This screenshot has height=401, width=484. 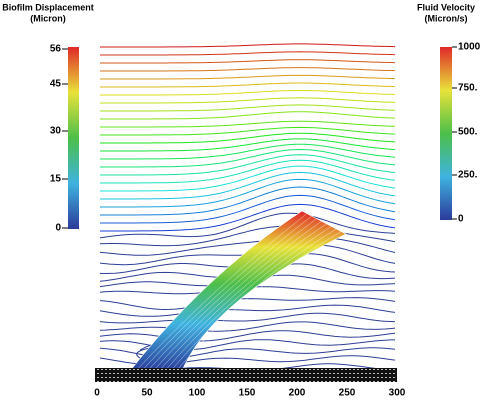 I want to click on x-tick-label: 50, so click(x=147, y=393).